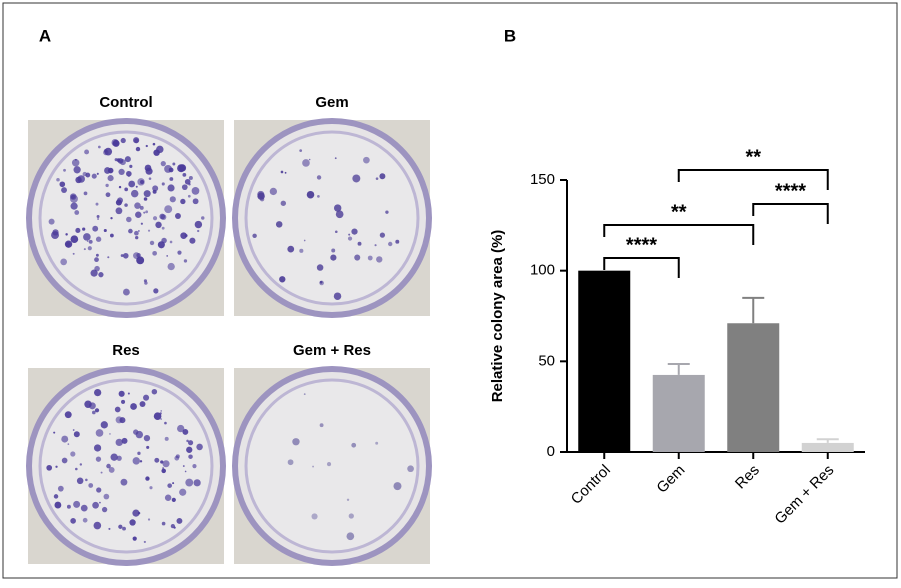  I want to click on y-tick-label: 100, so click(542, 270).